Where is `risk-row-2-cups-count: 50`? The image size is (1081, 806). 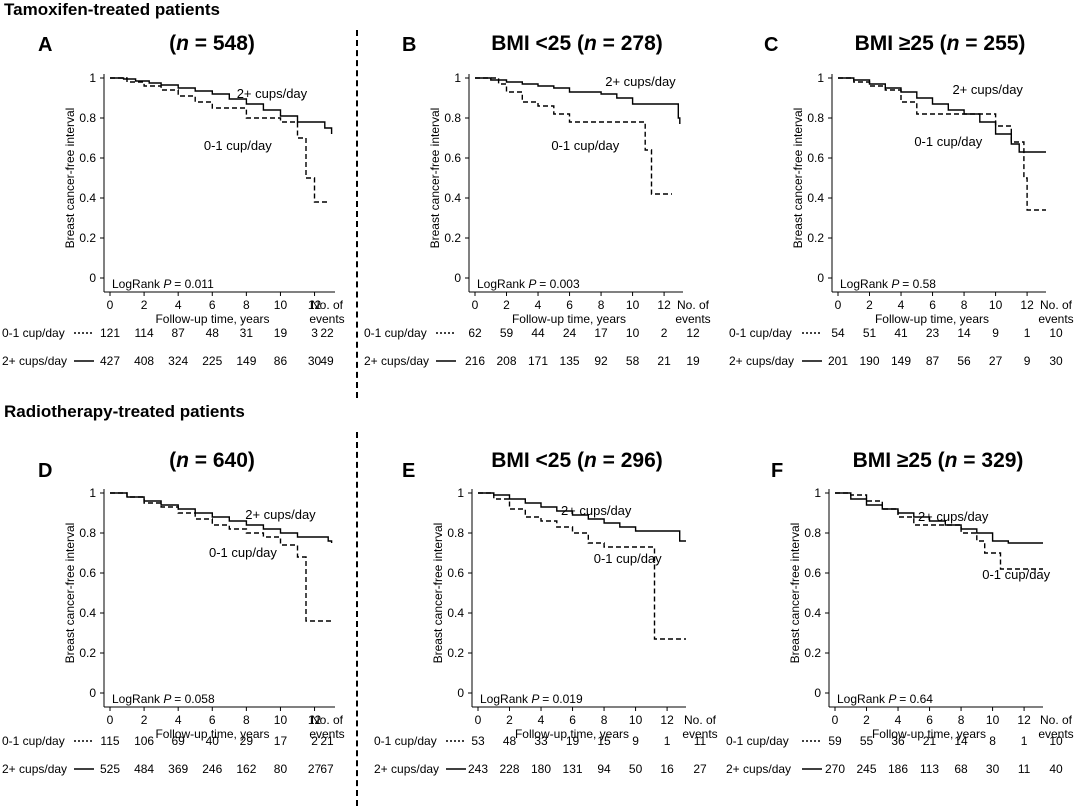 risk-row-2-cups-count: 50 is located at coordinates (636, 769).